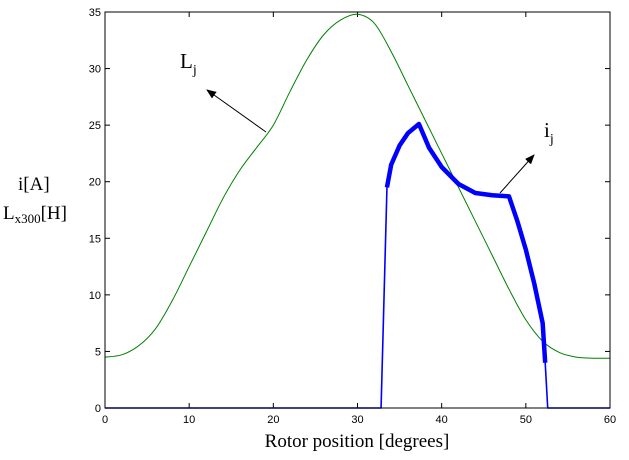  What do you see at coordinates (549, 132) in the screenshot?
I see `annotation-label-current: ij` at bounding box center [549, 132].